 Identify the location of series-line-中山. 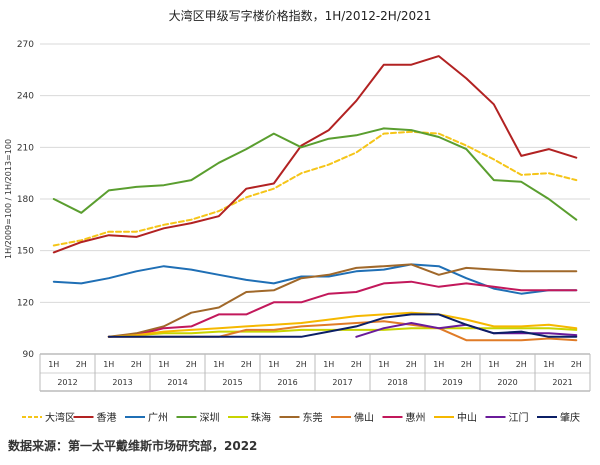
(342, 324).